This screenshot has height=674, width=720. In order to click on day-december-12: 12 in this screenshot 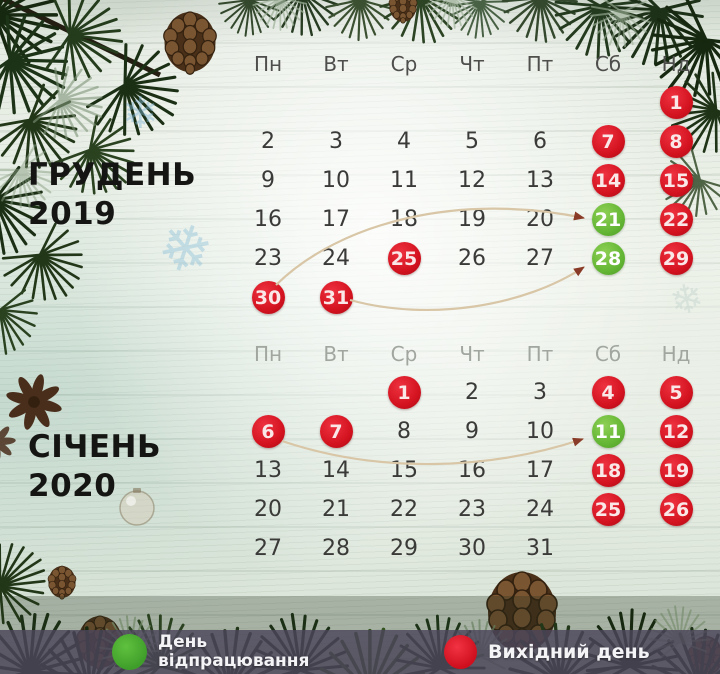, I will do `click(472, 180)`.